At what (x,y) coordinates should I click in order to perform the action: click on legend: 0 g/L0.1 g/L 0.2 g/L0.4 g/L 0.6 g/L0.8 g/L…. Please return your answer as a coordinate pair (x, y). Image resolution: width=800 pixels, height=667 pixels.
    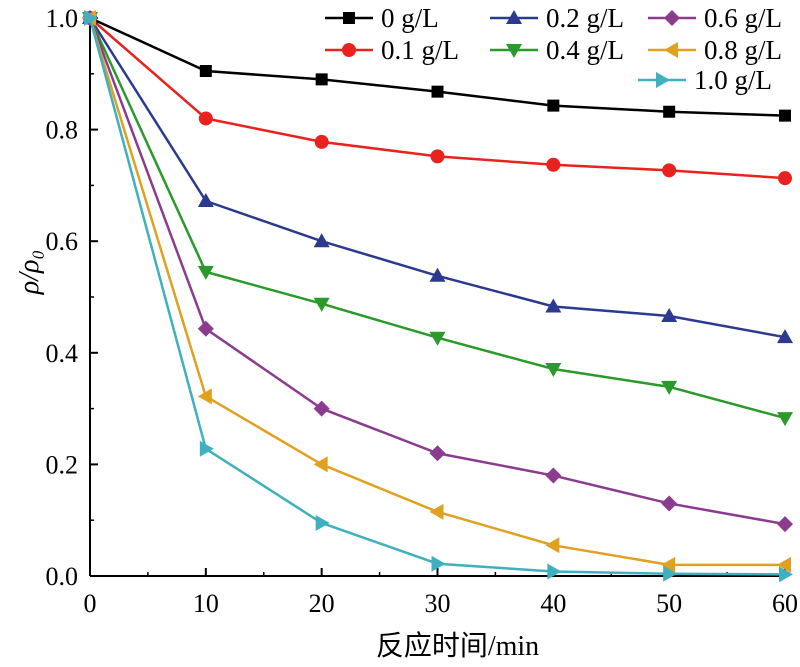
    Looking at the image, I should click on (553, 49).